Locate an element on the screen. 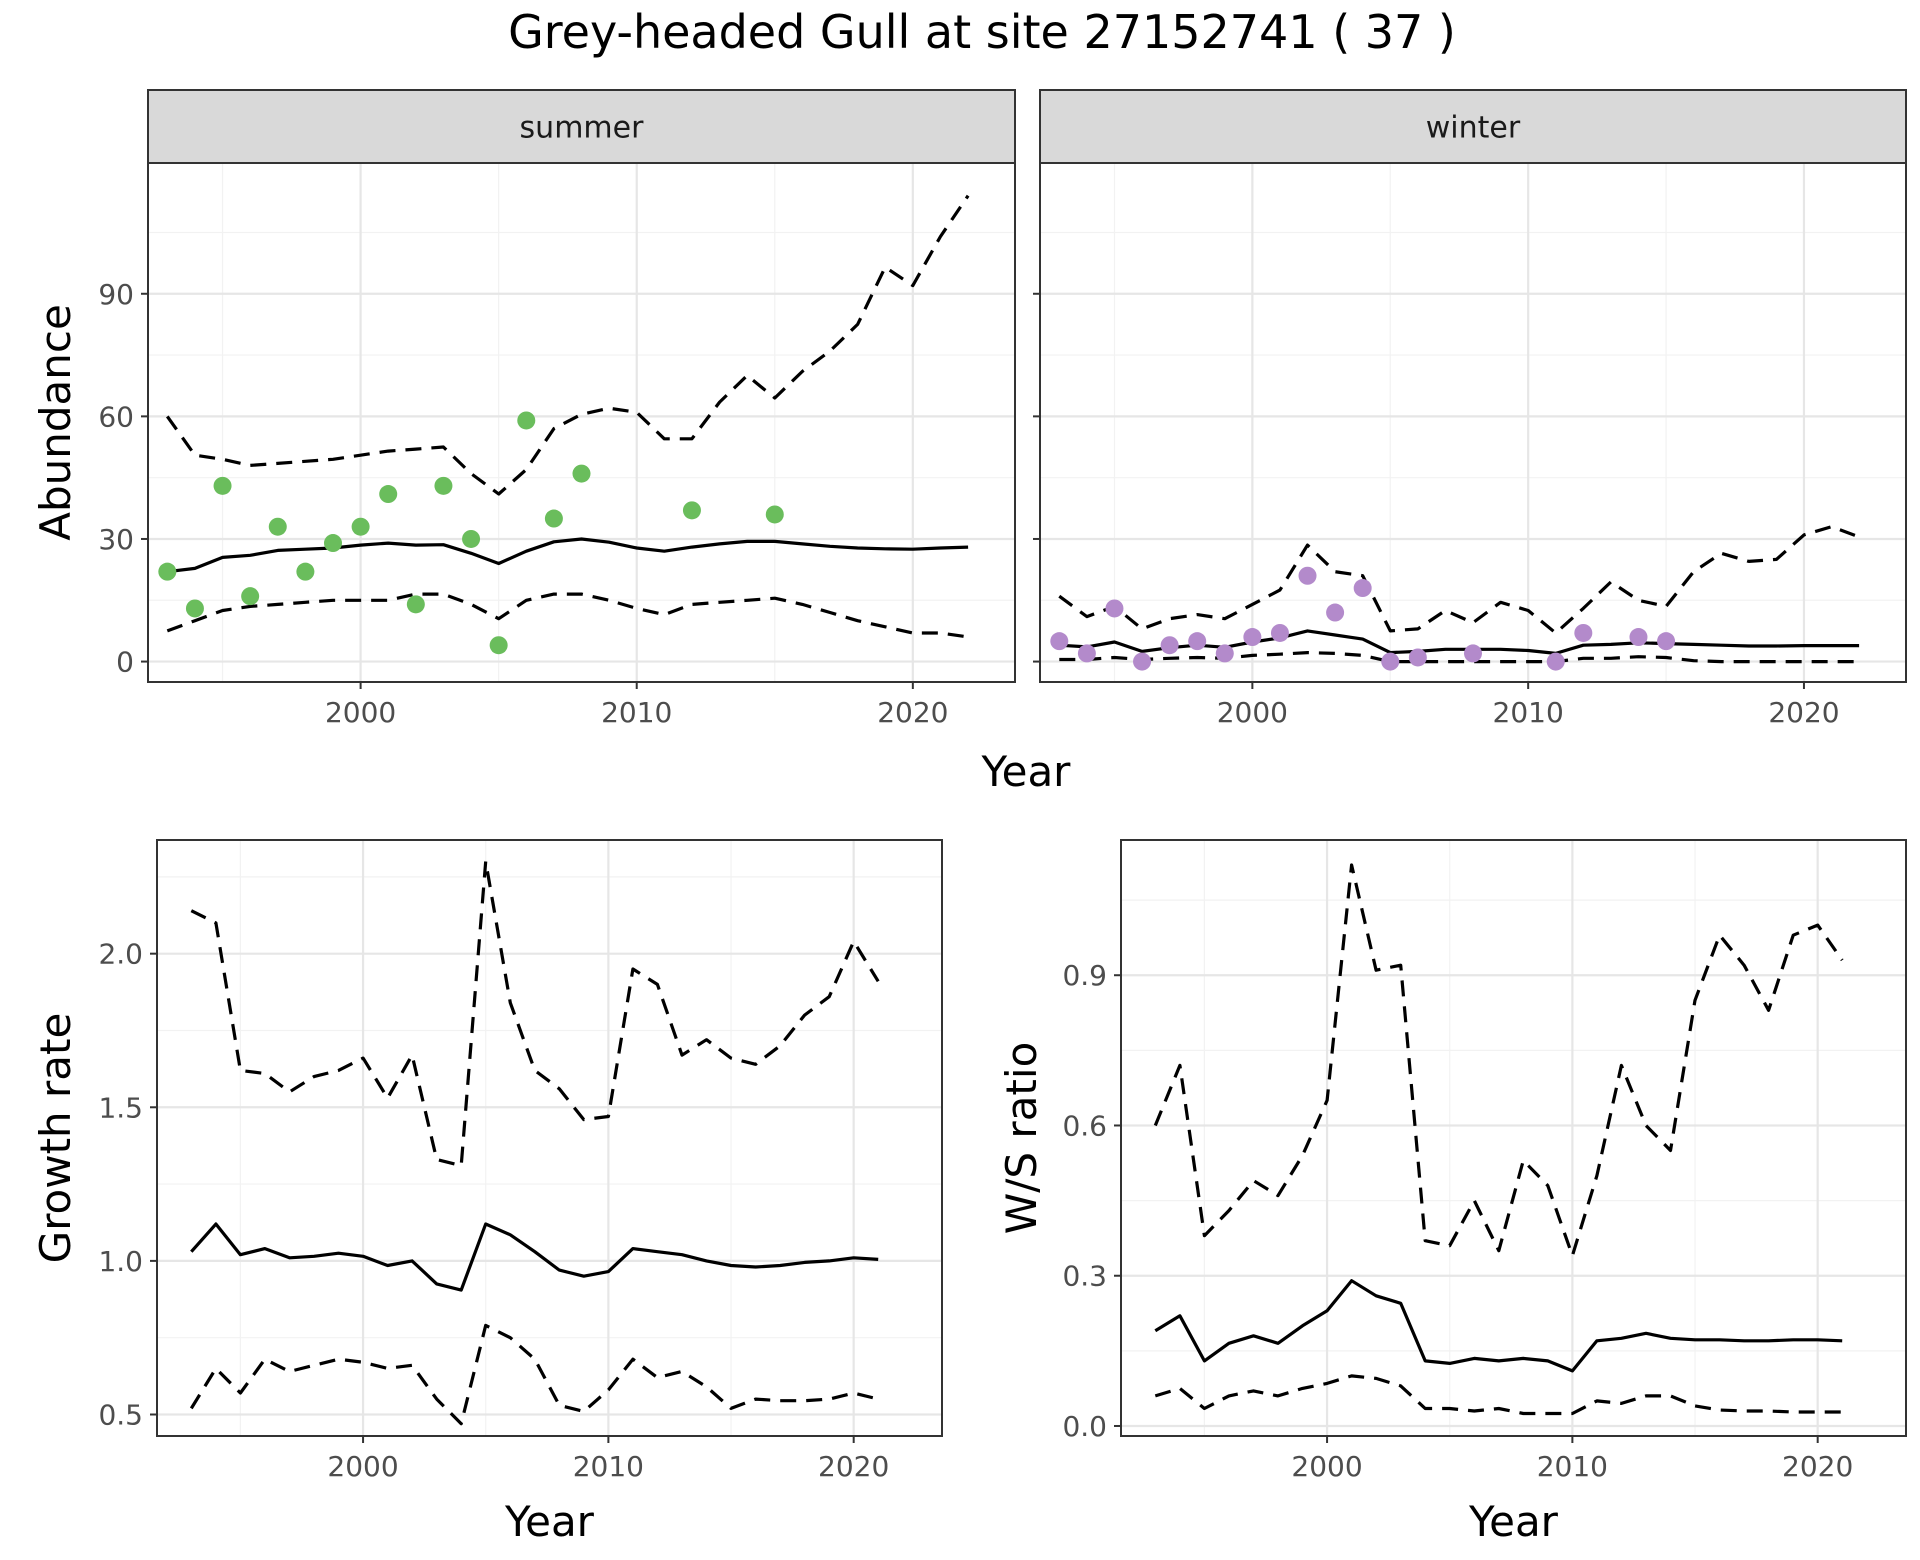 The height and width of the screenshot is (1560, 1920). ws-y-axis-title: W/S ratio is located at coordinates (1021, 1138).